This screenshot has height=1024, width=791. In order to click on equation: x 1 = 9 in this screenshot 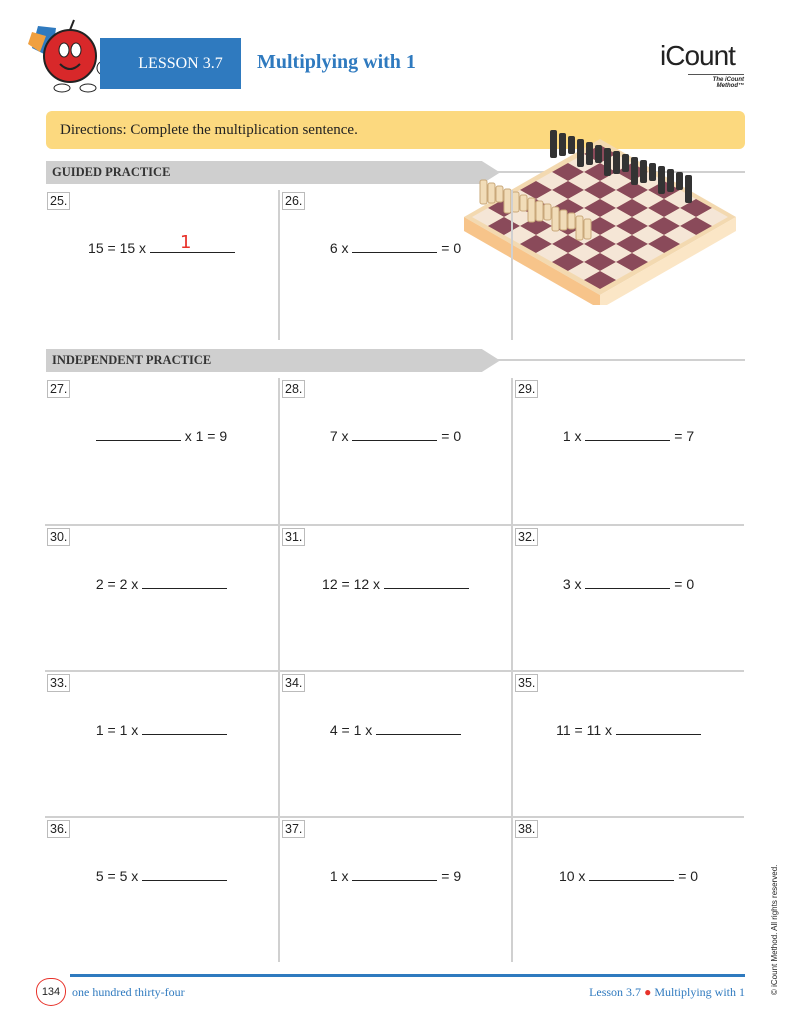, I will do `click(161, 436)`.